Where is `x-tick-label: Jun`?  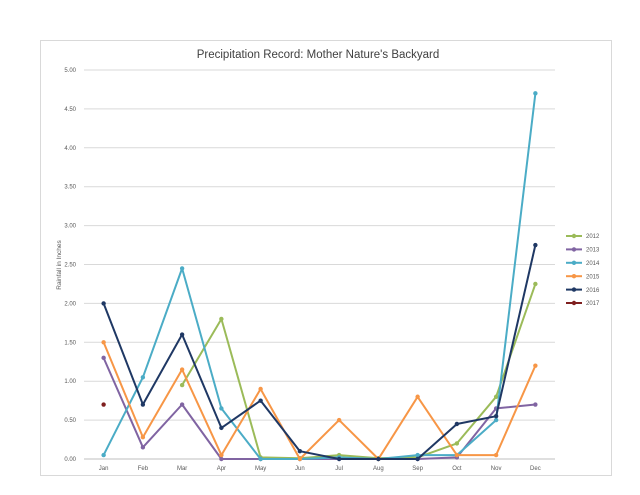
x-tick-label: Jun is located at coordinates (300, 469).